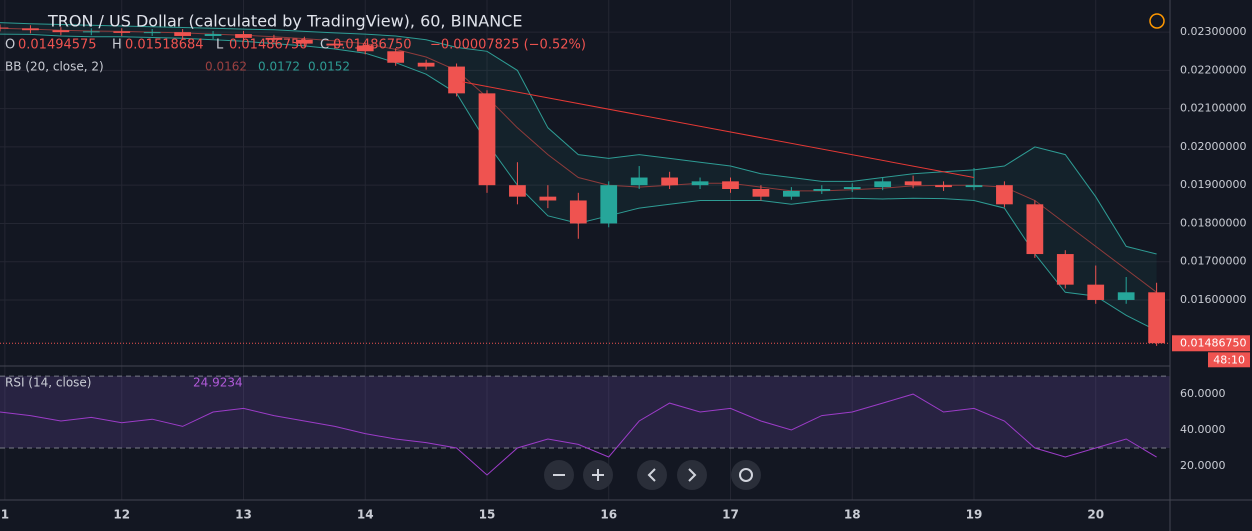 This screenshot has height=531, width=1252. I want to click on bb-lower-value: 0.0152, so click(329, 67).